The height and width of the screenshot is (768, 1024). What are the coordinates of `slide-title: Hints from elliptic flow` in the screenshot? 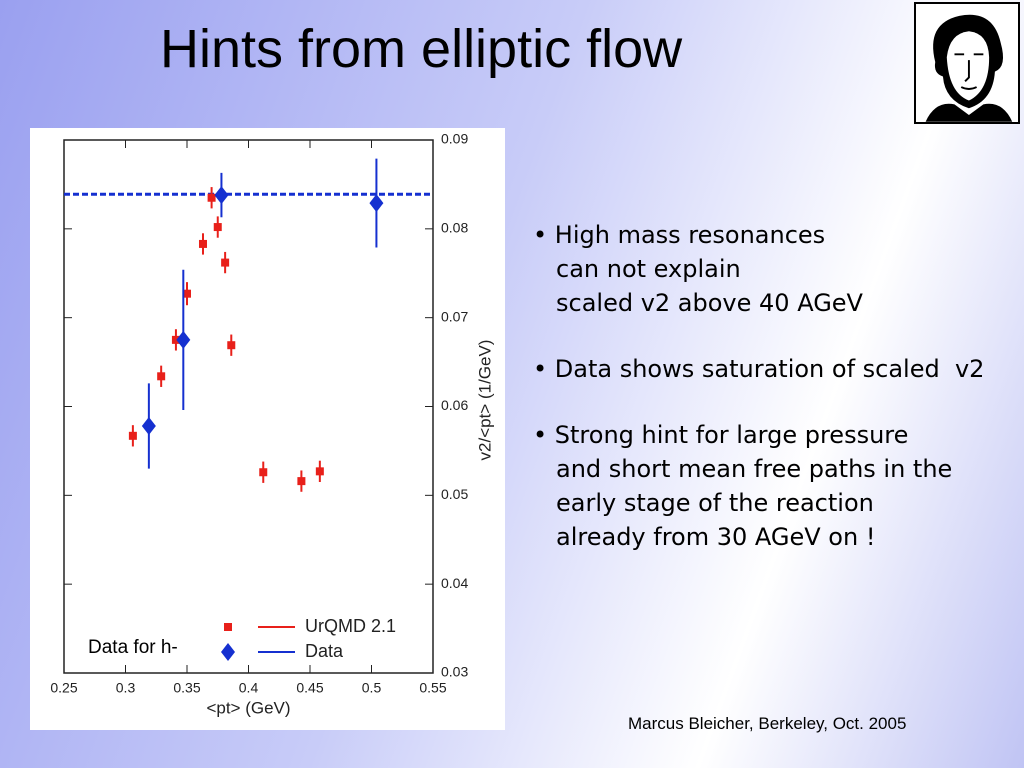 It's located at (421, 49).